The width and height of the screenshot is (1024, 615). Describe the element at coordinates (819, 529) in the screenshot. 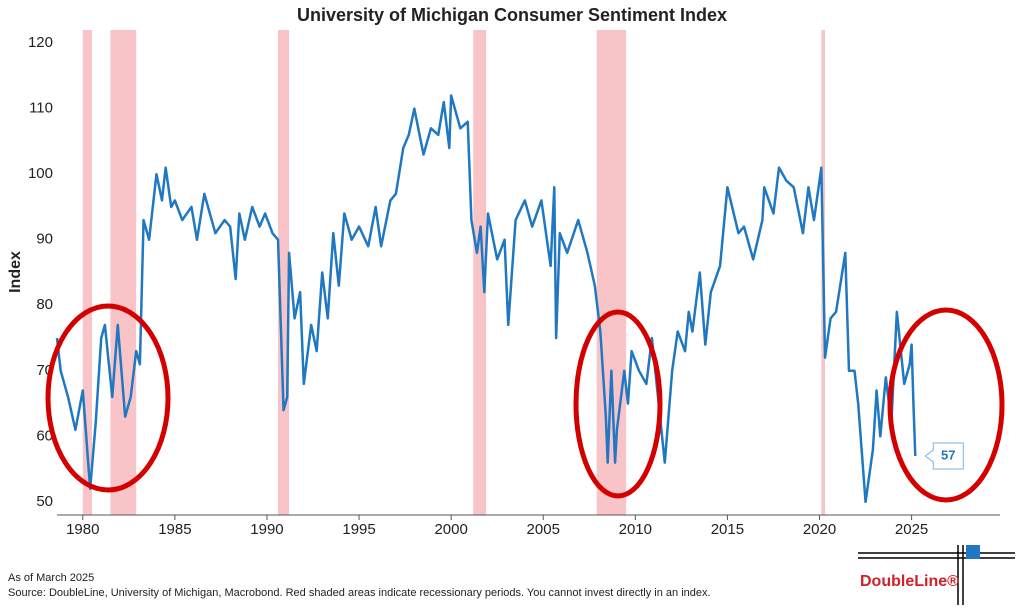

I see `x-tick-label: 2020` at that location.